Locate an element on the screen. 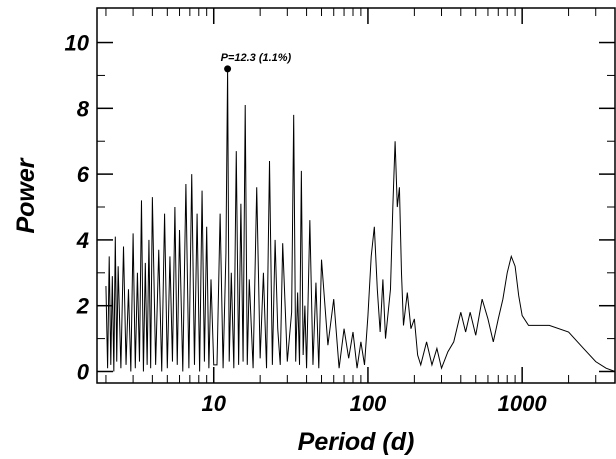  y-tick-label: 0 is located at coordinates (83, 371).